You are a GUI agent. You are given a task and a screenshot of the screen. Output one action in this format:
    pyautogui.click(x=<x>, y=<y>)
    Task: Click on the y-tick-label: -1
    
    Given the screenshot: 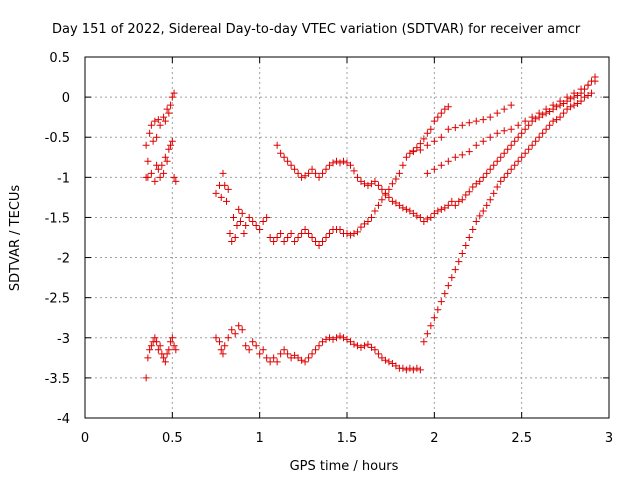 What is the action you would take?
    pyautogui.click(x=63, y=178)
    